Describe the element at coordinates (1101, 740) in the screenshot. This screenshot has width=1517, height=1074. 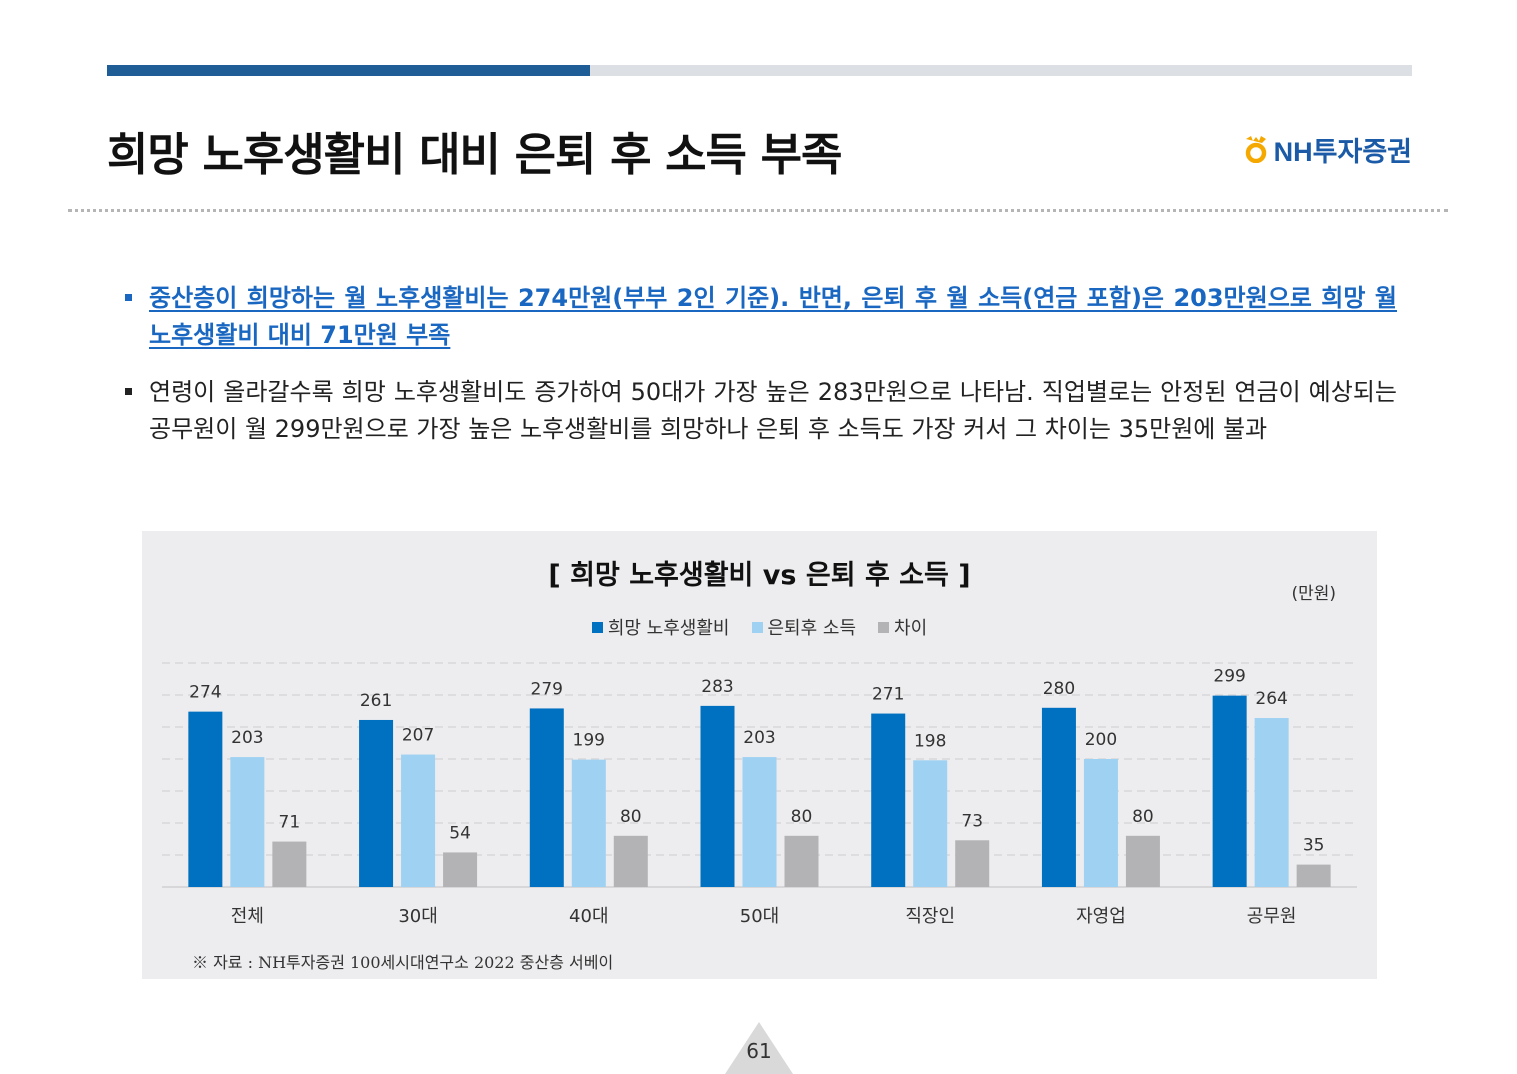
I see `bar-value-label: 200` at that location.